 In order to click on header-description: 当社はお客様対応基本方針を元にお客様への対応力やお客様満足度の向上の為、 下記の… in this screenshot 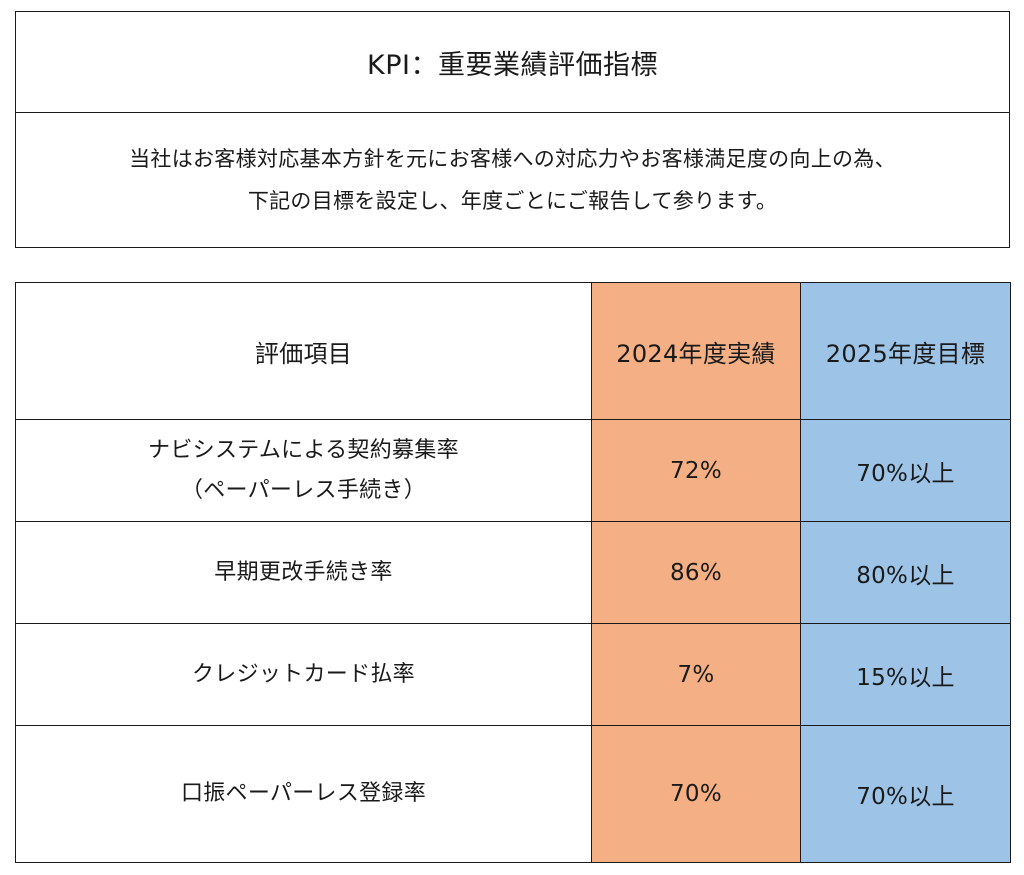, I will do `click(512, 180)`.